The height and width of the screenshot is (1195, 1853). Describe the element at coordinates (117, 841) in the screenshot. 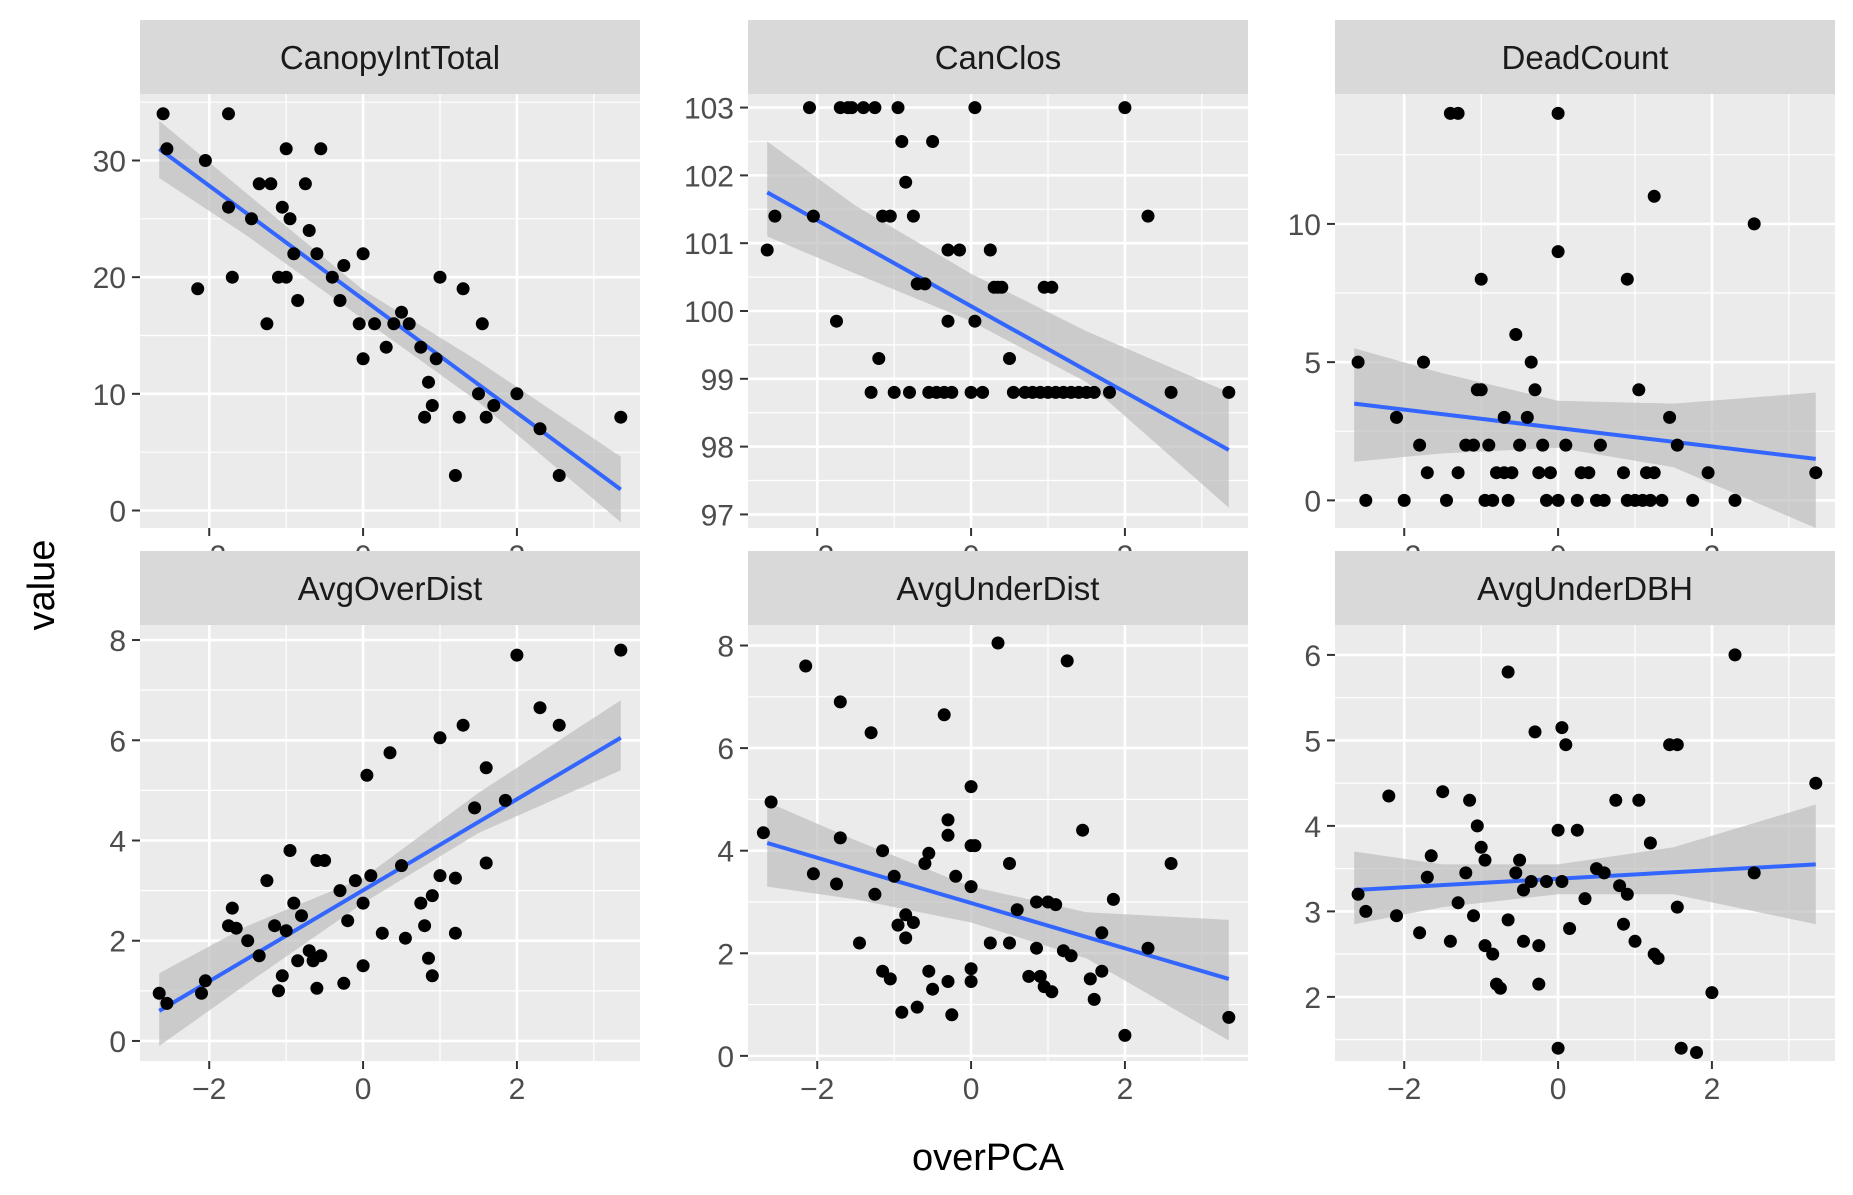

I see `y-tick-label: 4` at that location.